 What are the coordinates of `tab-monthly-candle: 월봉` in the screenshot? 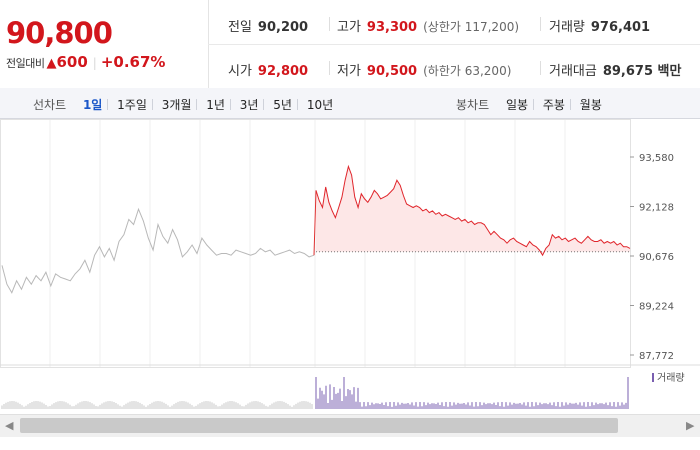 It's located at (590, 105).